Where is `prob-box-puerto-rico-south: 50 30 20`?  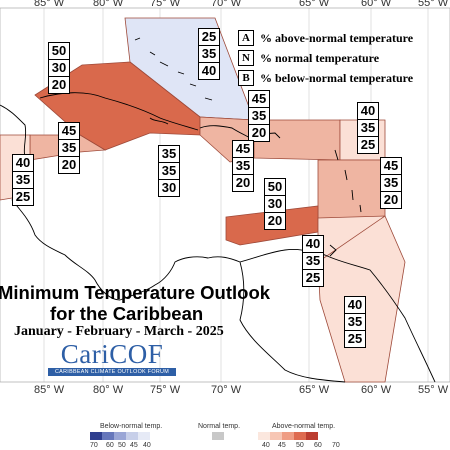
prob-box-puerto-rico-south: 50 30 20 is located at coordinates (275, 204).